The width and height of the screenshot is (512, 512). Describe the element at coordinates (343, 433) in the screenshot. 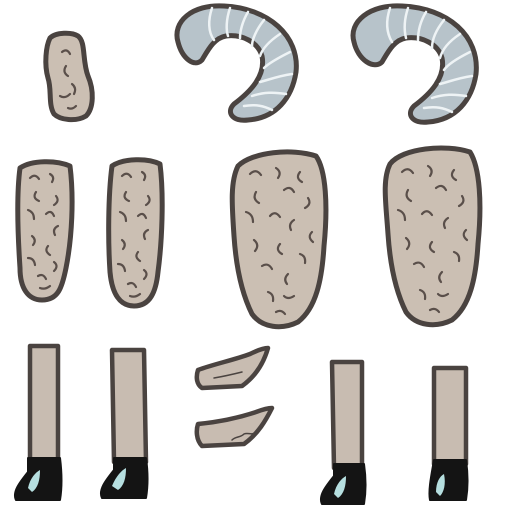

I see `lower-leg-3-sprite` at that location.